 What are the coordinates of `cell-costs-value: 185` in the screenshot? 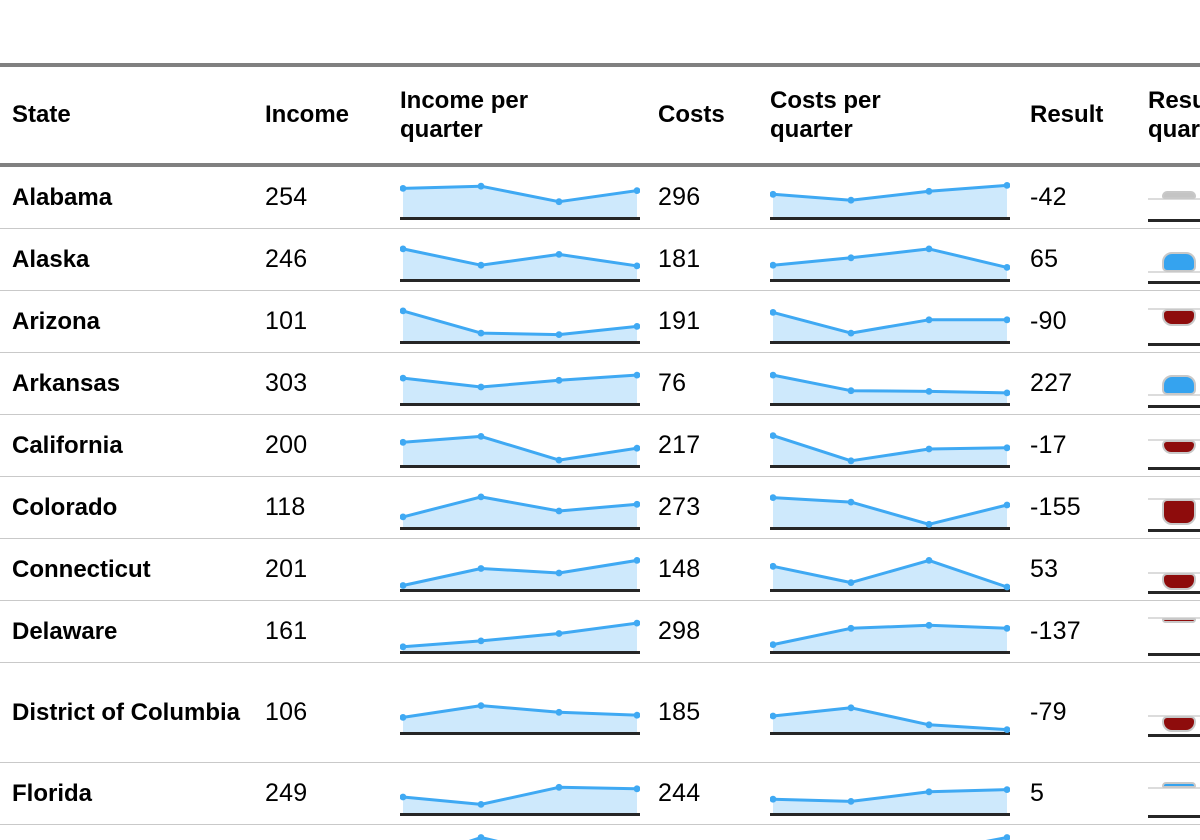 It's located at (679, 712).